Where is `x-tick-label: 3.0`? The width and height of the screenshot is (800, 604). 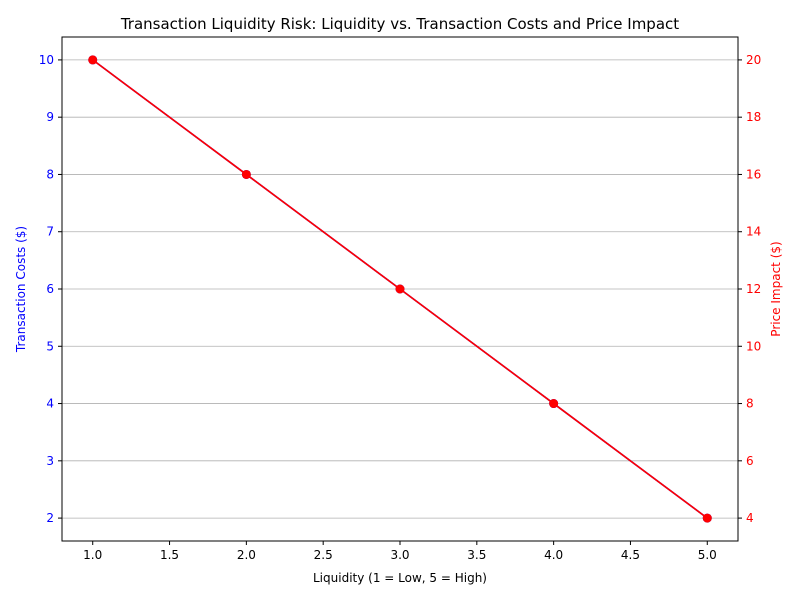 x-tick-label: 3.0 is located at coordinates (399, 555).